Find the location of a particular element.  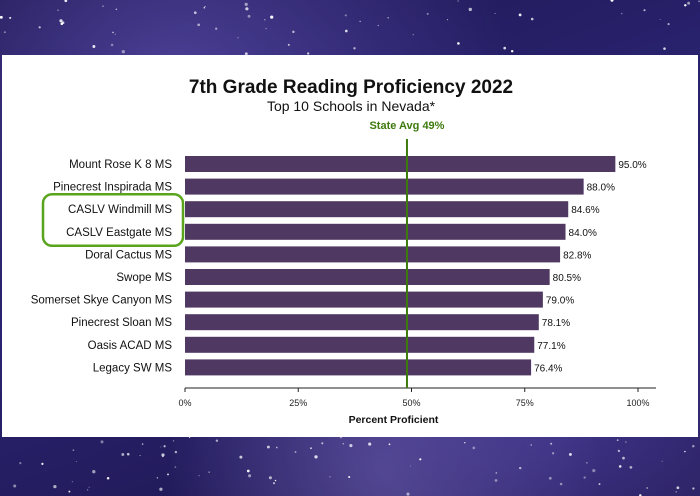

category-label: Mount Rose K 8 MS is located at coordinates (120, 165).